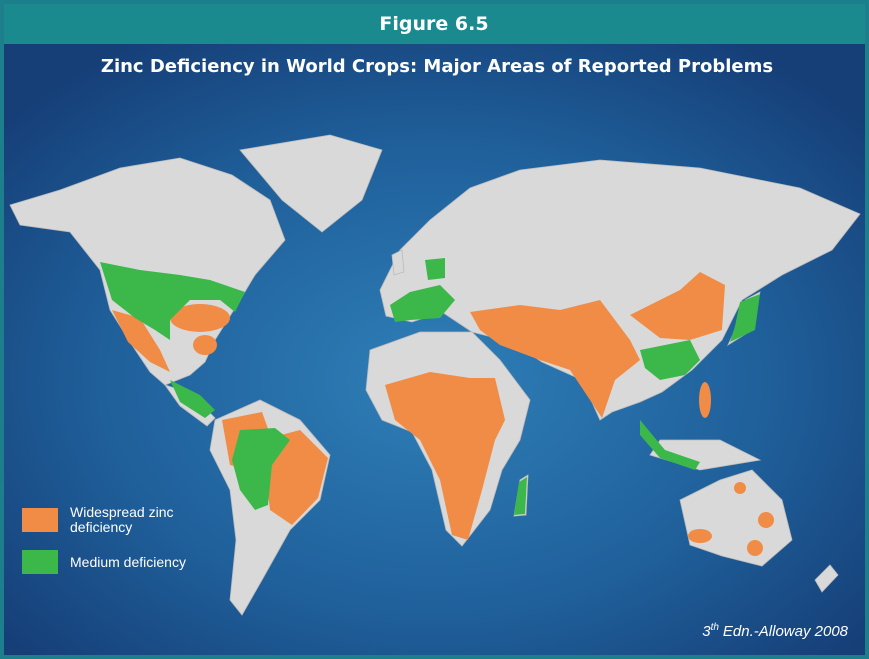 The image size is (869, 659). Describe the element at coordinates (706, 631) in the screenshot. I see `credit-number: 3` at that location.